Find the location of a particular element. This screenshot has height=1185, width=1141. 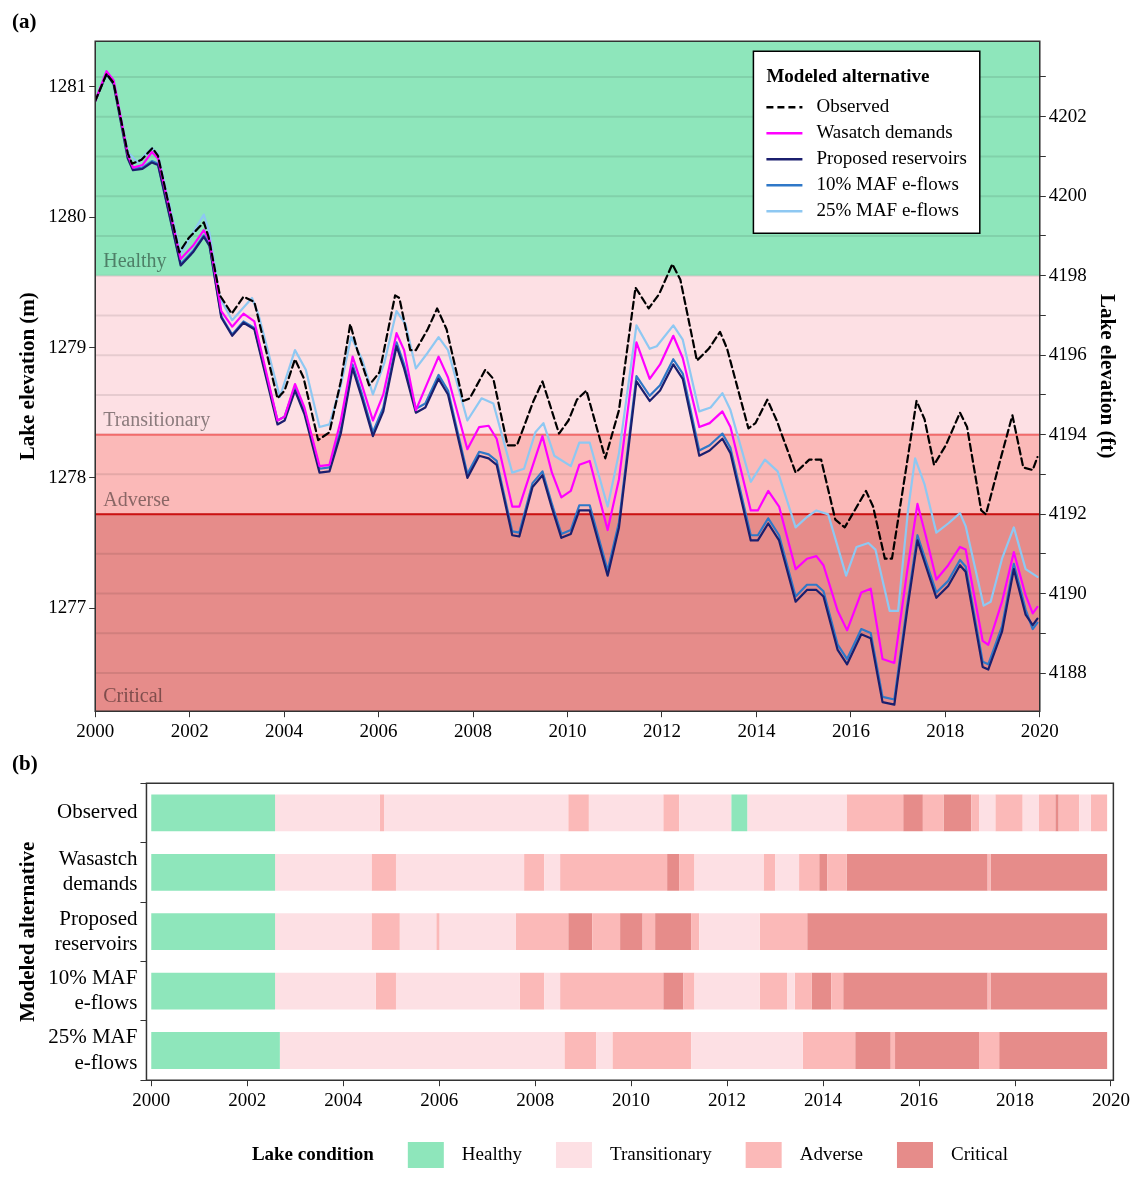

y-tick-label: 1281 is located at coordinates (67, 85).